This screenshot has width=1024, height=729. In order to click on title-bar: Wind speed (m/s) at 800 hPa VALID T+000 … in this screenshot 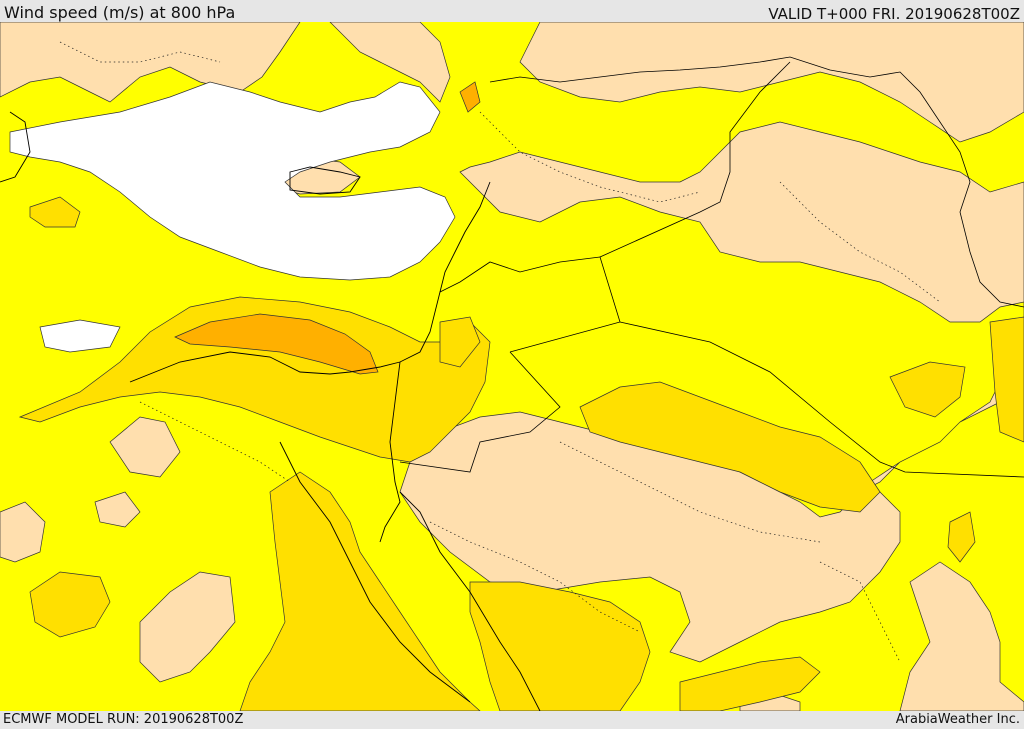, I will do `click(512, 11)`.